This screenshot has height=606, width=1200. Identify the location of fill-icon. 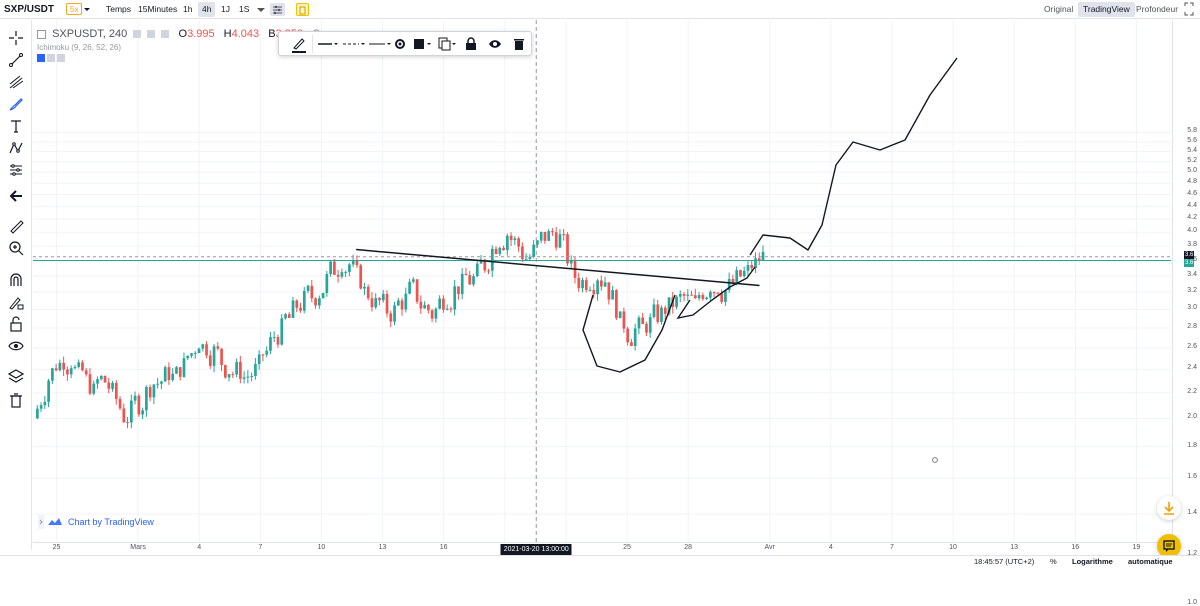
(423, 44).